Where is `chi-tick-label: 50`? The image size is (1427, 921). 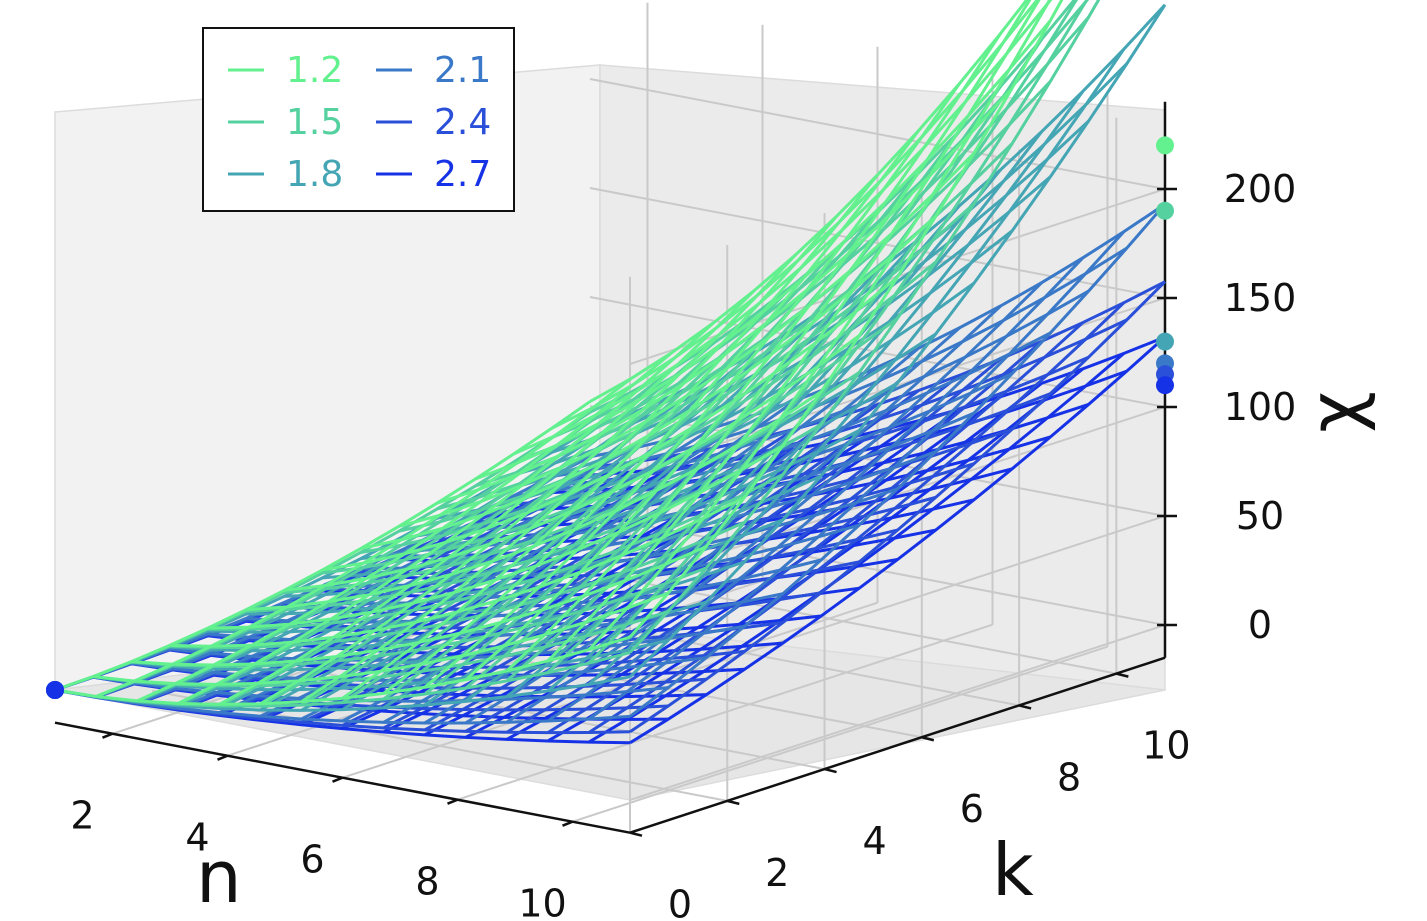 chi-tick-label: 50 is located at coordinates (1260, 516).